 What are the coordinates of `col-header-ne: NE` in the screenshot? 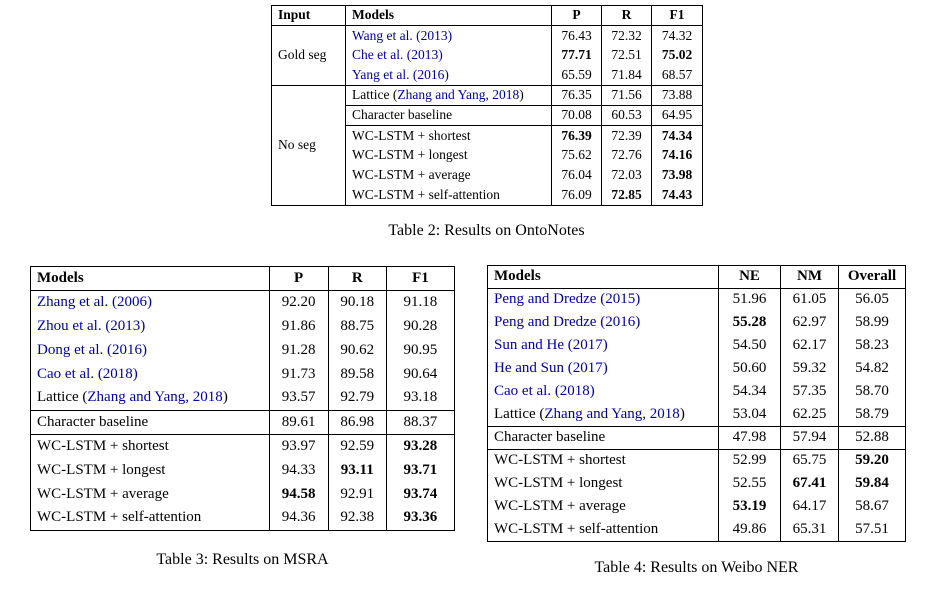 It's located at (749, 277).